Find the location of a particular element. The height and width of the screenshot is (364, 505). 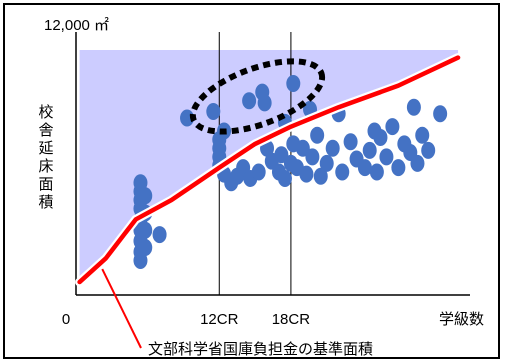

x-axis-label: 学級数 is located at coordinates (461, 319).